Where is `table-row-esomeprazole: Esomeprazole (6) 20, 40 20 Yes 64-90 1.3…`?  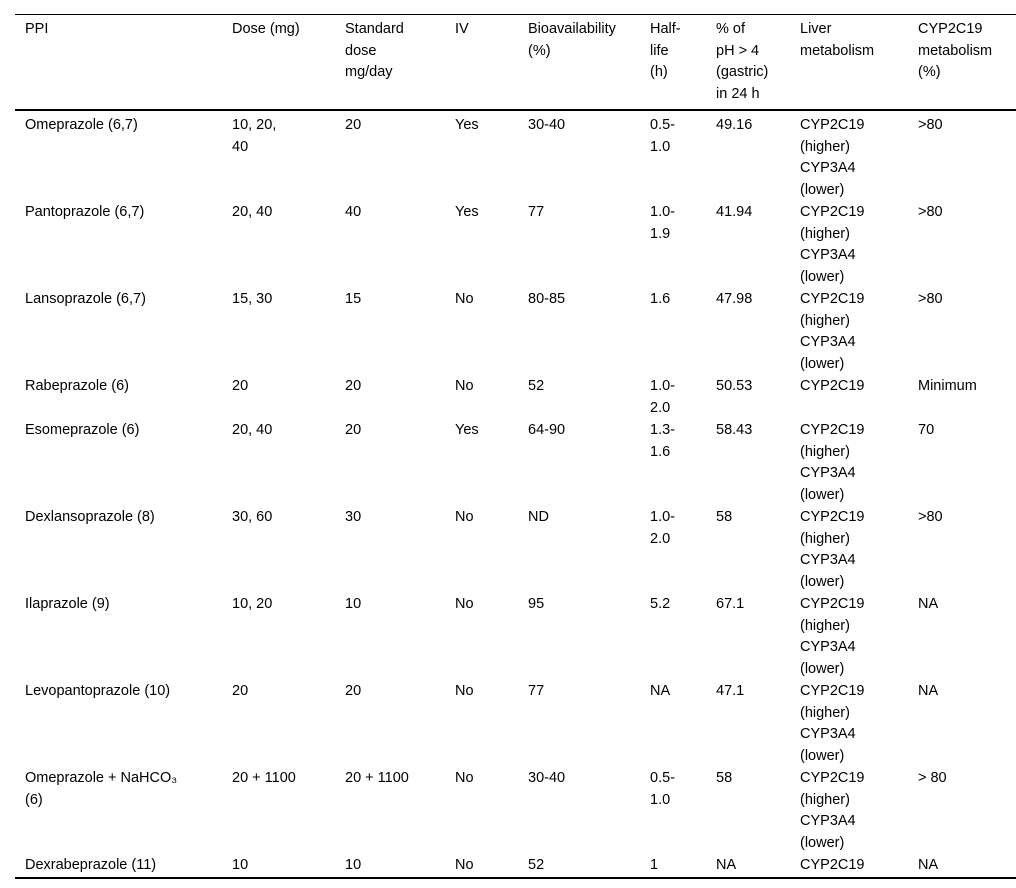
table-row-esomeprazole: Esomeprazole (6) 20, 40 20 Yes 64-90 1.3… is located at coordinates (515, 462).